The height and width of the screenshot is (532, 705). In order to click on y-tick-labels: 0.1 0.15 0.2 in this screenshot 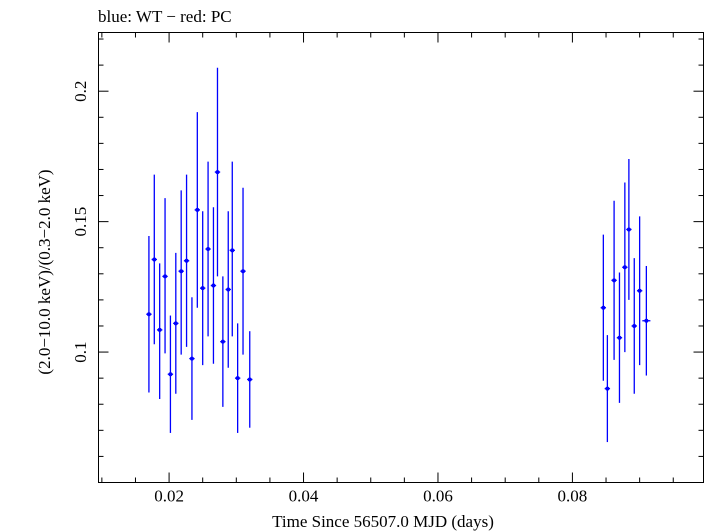, I will do `click(80, 222)`.